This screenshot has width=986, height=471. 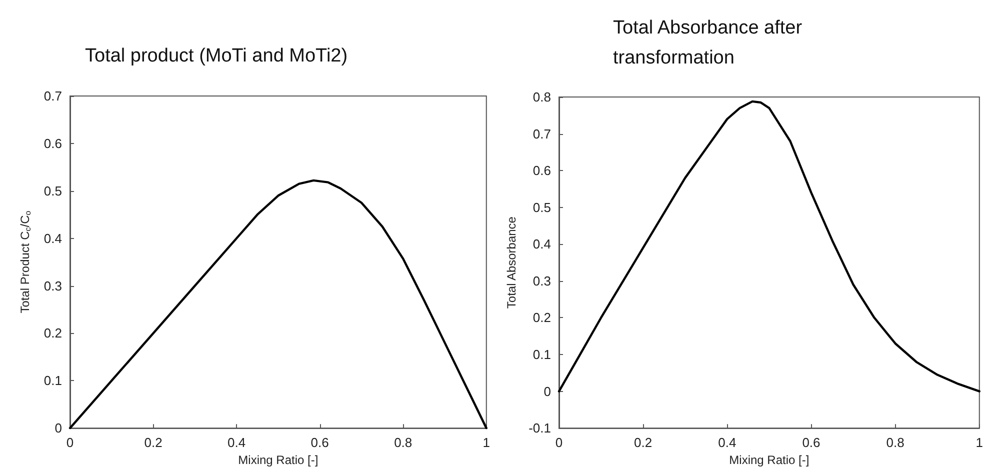 What do you see at coordinates (539, 428) in the screenshot?
I see `y-tick-label: -0.1` at bounding box center [539, 428].